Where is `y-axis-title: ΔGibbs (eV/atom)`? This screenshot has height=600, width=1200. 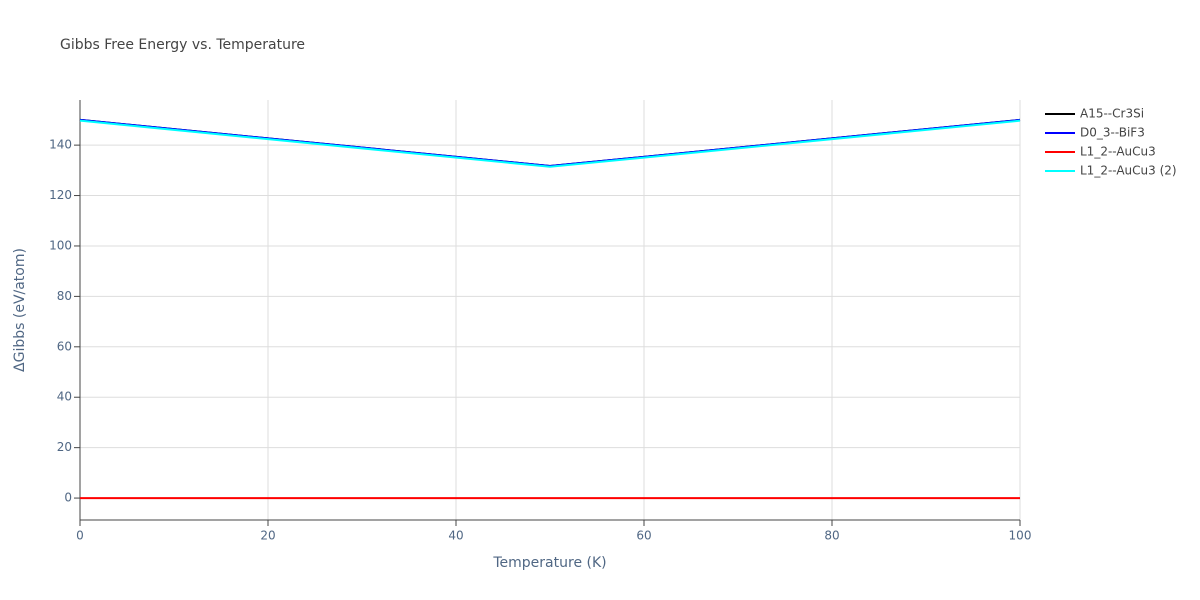
y-axis-title: ΔGibbs (eV/atom) is located at coordinates (20, 310).